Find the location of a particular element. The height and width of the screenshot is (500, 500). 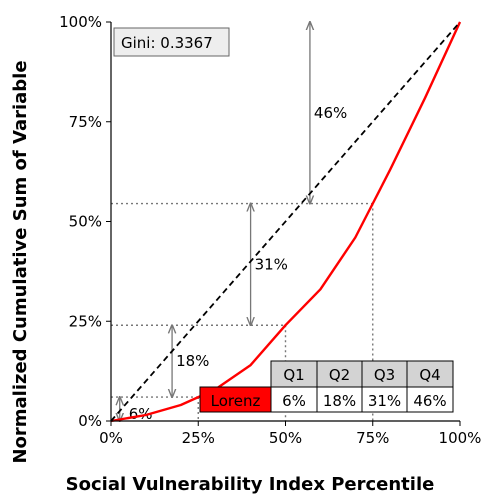

quartile-table: Q1 Q2 Q3 Q4 Lorenz 6% 18% 31% 46% is located at coordinates (326, 386).